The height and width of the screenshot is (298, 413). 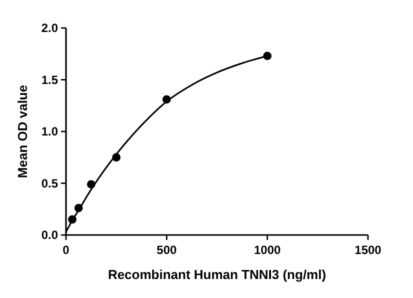 What do you see at coordinates (368, 250) in the screenshot?
I see `x-tick-label: 1500` at bounding box center [368, 250].